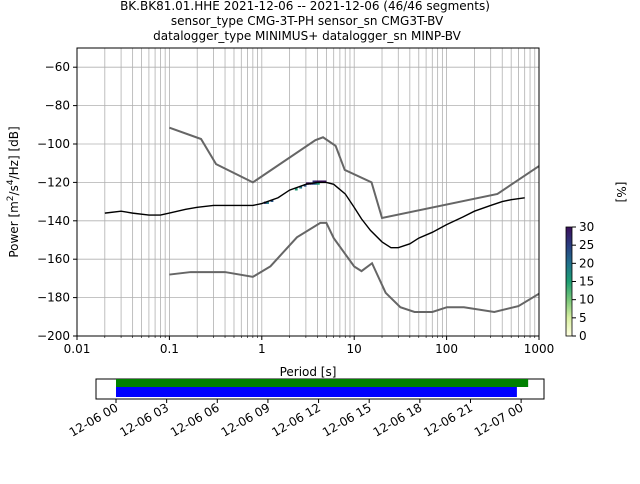 This screenshot has width=640, height=484. What do you see at coordinates (308, 372) in the screenshot?
I see `x-axis-label: Period [s]` at bounding box center [308, 372].